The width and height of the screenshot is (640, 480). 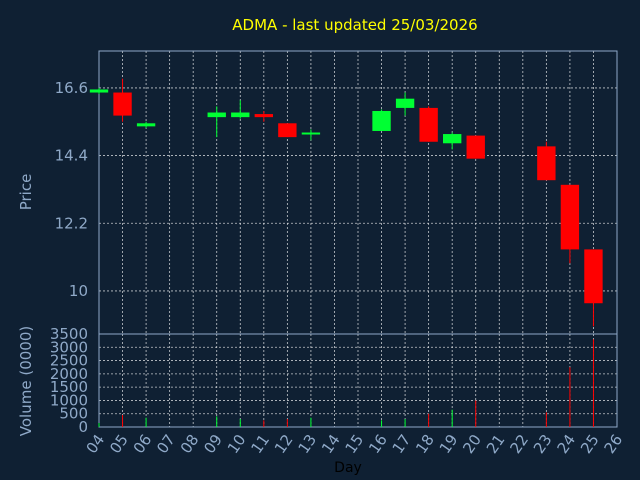 What do you see at coordinates (237, 444) in the screenshot?
I see `day-tick-label: 10` at bounding box center [237, 444].